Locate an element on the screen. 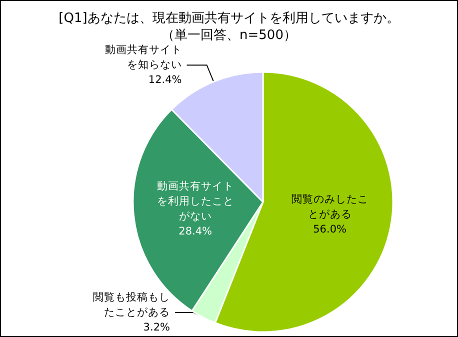 The width and height of the screenshot is (458, 337). data-label: 56.0% is located at coordinates (329, 230).